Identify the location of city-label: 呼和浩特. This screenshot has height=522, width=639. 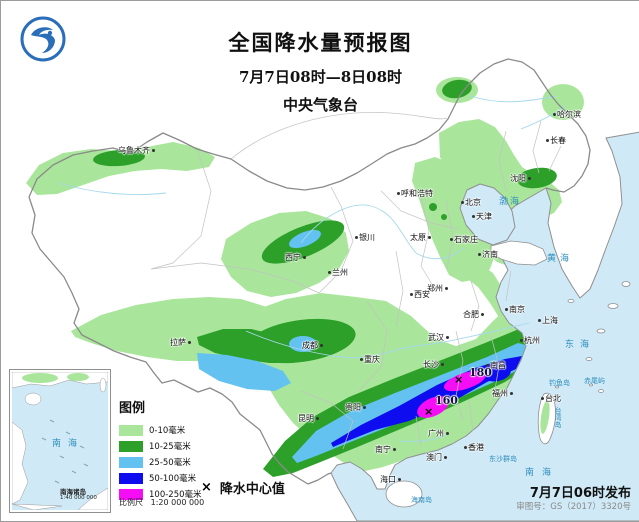
(417, 193).